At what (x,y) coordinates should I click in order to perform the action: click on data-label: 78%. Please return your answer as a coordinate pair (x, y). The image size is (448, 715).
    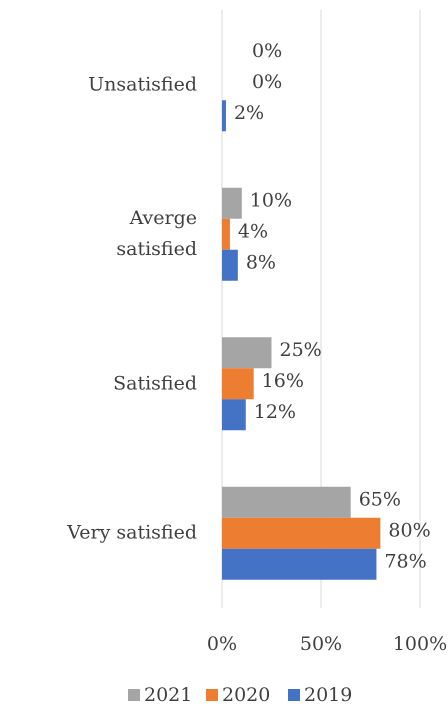
    Looking at the image, I should click on (405, 561).